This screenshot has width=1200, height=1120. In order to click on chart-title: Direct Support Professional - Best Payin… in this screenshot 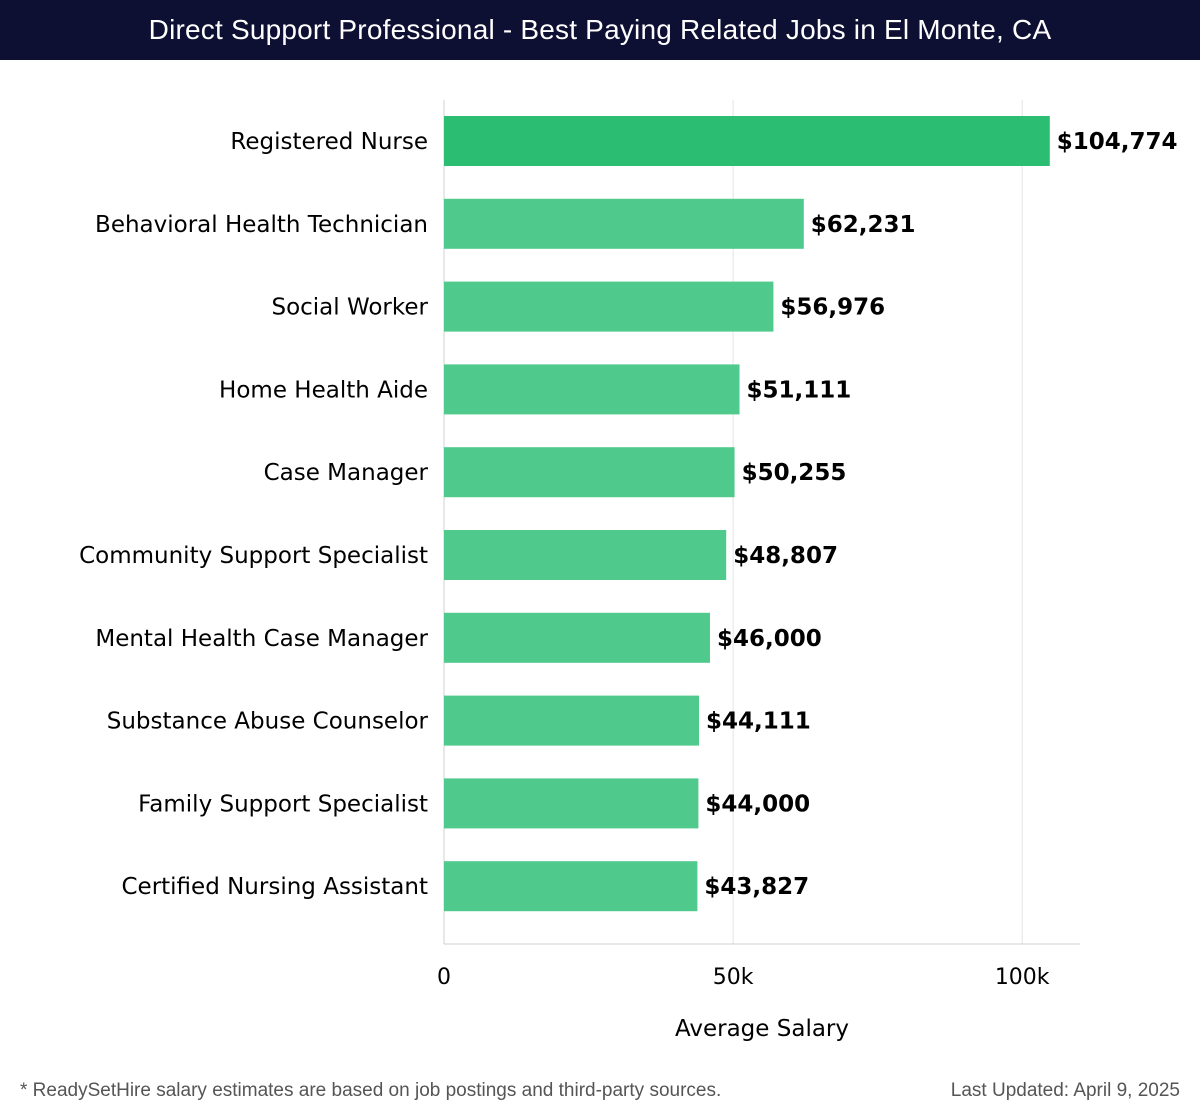, I will do `click(600, 29)`.